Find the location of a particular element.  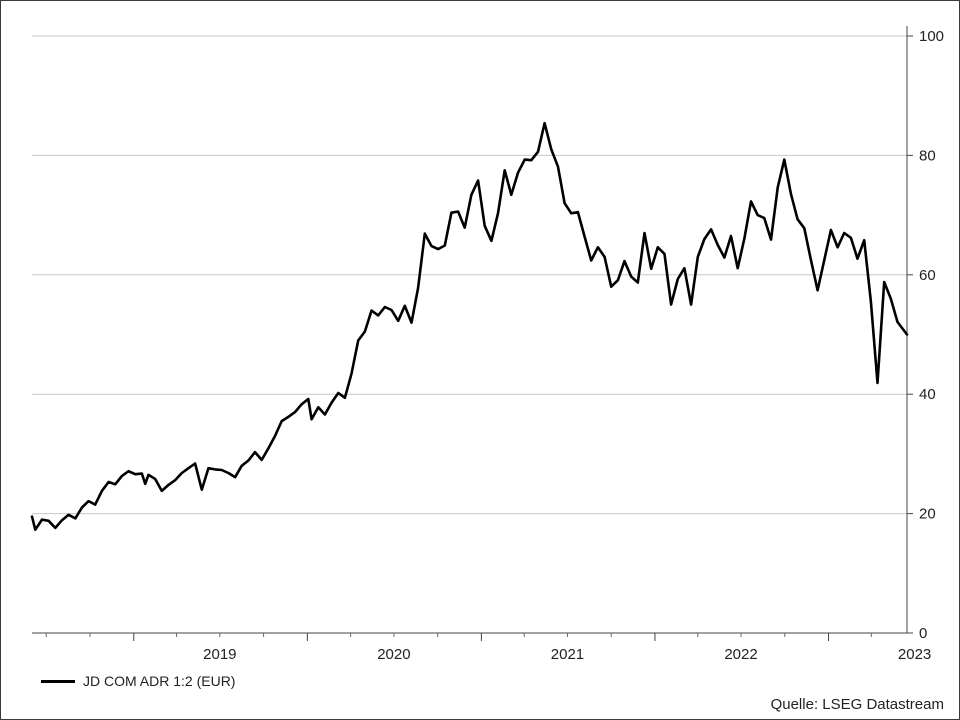

y-tick-label-100: 100 is located at coordinates (931, 36).